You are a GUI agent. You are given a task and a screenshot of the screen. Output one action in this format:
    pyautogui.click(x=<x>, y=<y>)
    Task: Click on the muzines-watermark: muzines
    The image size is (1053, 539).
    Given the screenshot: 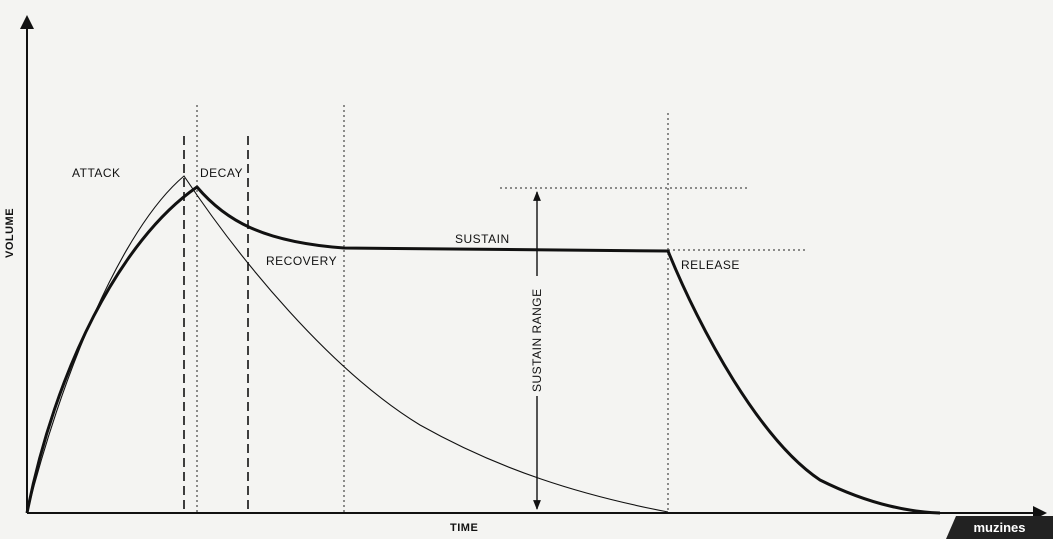 What is the action you would take?
    pyautogui.click(x=999, y=527)
    